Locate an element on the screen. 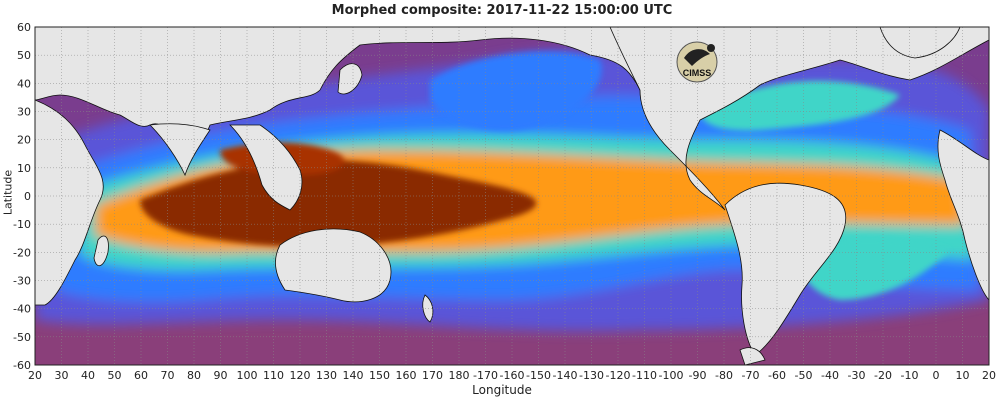 This screenshot has height=410, width=1004. x-tick-label: 120 is located at coordinates (300, 375).